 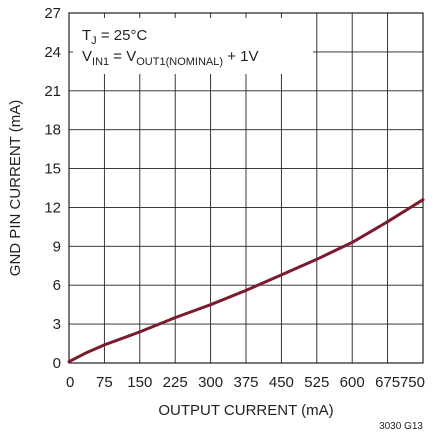 What do you see at coordinates (139, 382) in the screenshot?
I see `x-tick-label: 150` at bounding box center [139, 382].